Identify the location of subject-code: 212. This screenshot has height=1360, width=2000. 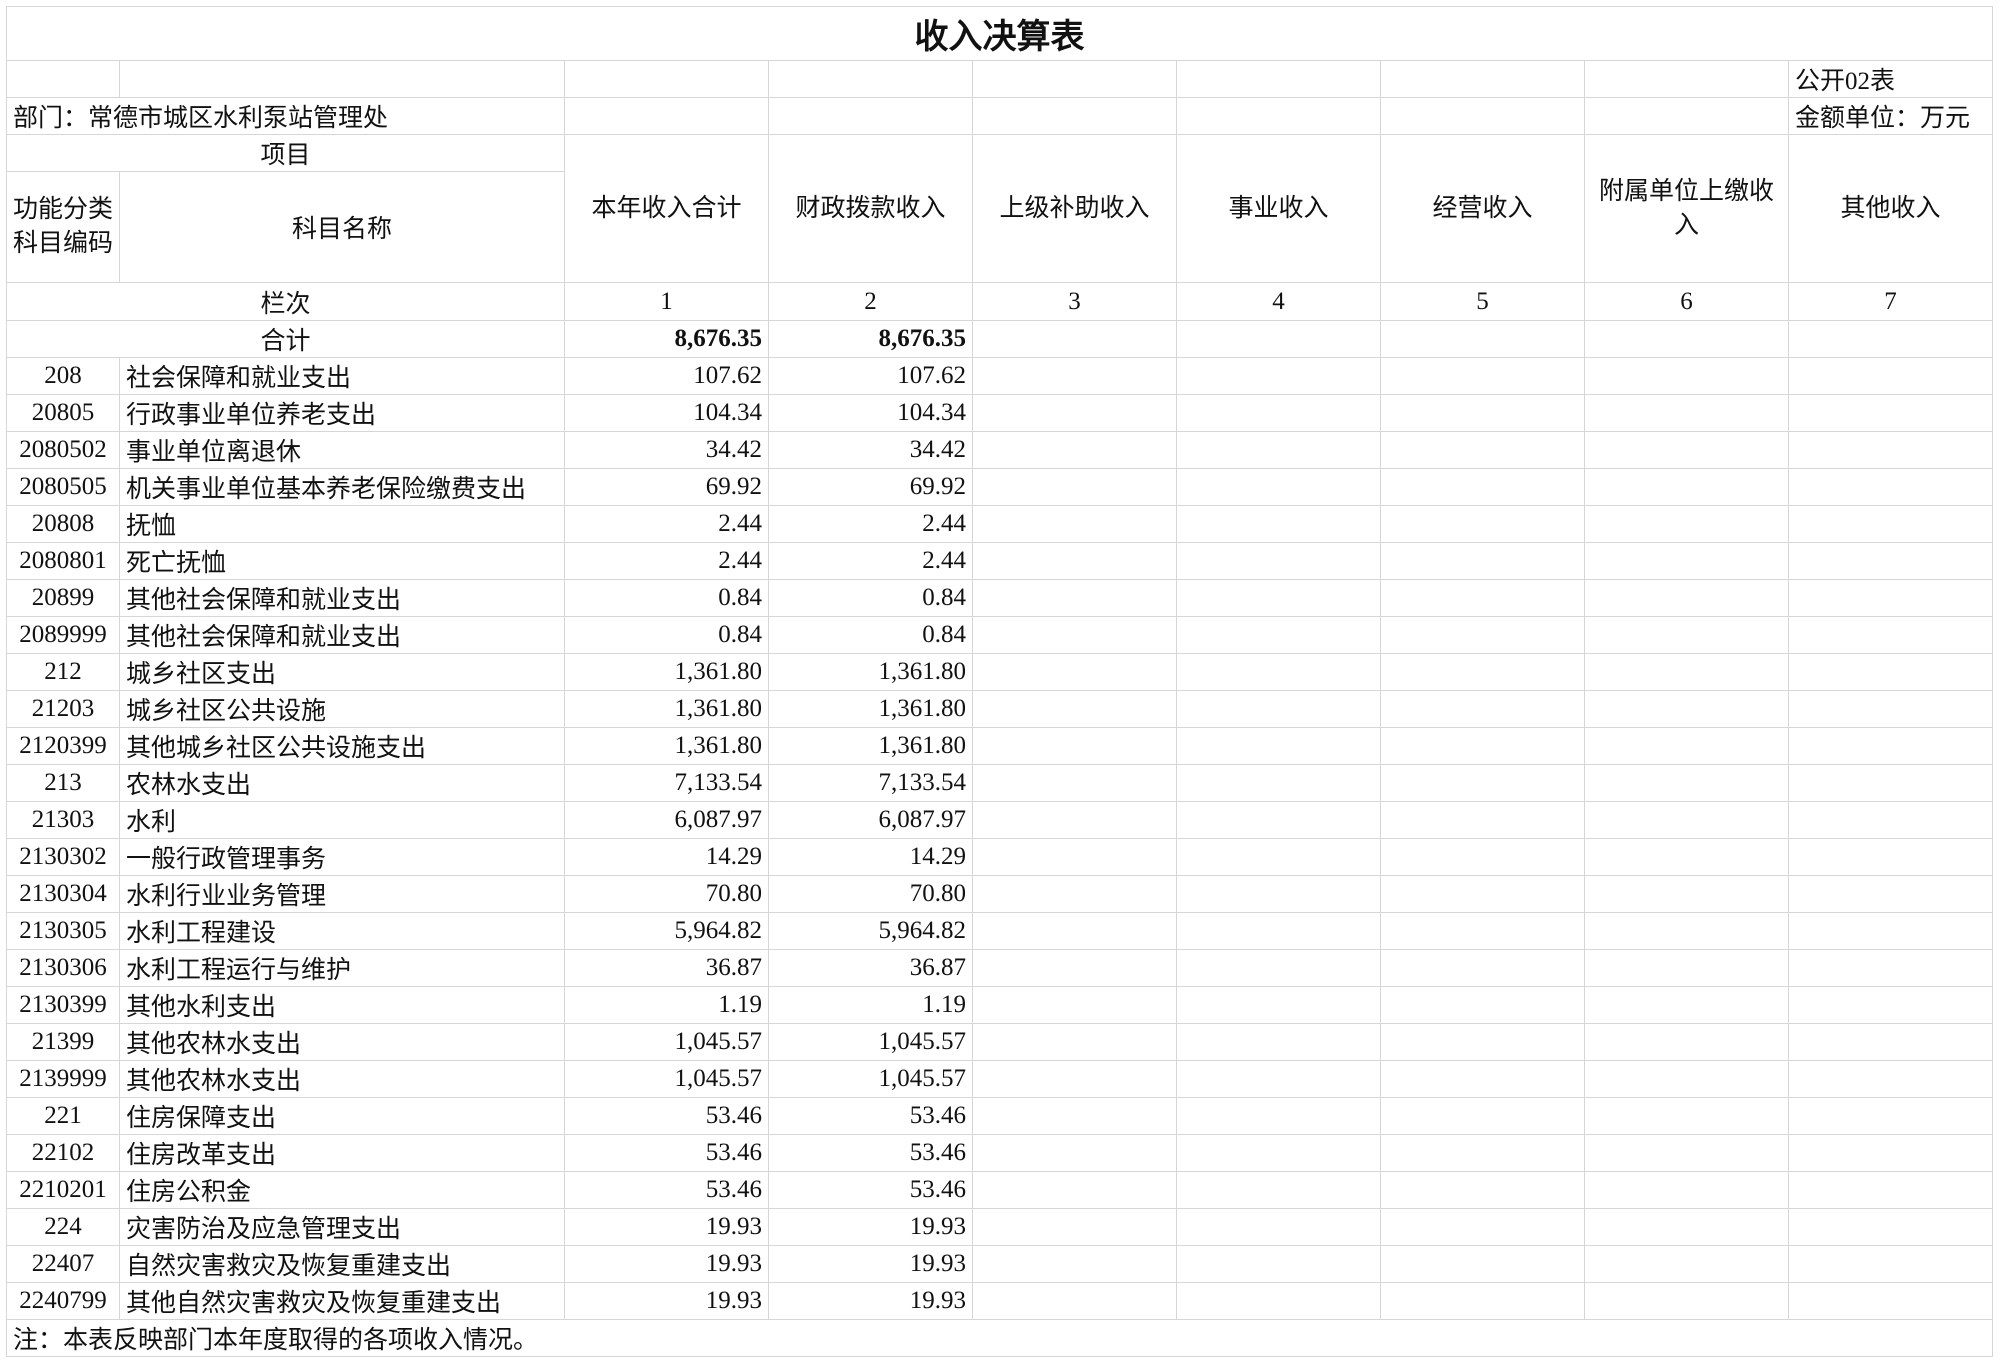
(63, 672).